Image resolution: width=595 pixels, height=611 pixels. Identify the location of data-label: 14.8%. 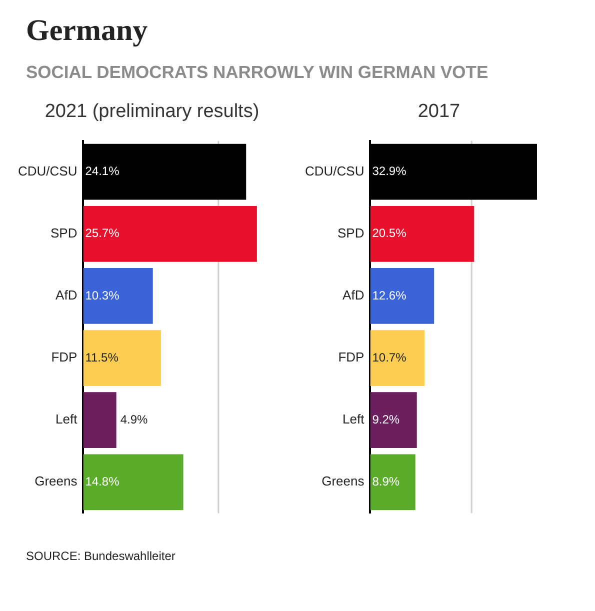
(102, 481).